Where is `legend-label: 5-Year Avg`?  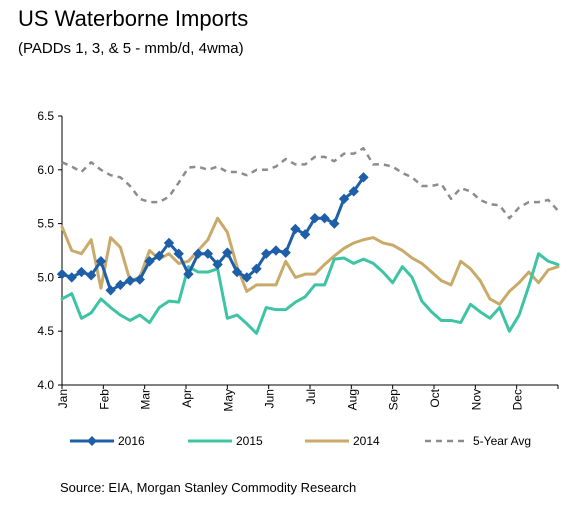
legend-label: 5-Year Avg is located at coordinates (502, 441).